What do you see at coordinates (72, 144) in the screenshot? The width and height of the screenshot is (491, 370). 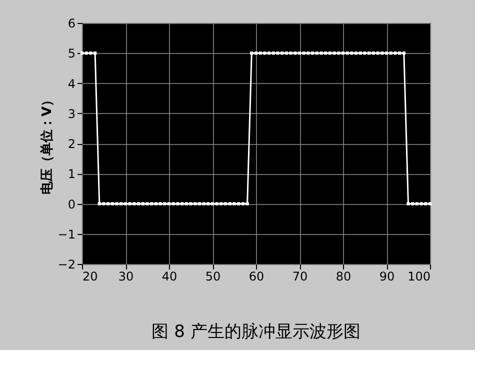 I see `y-tick-label: 2` at bounding box center [72, 144].